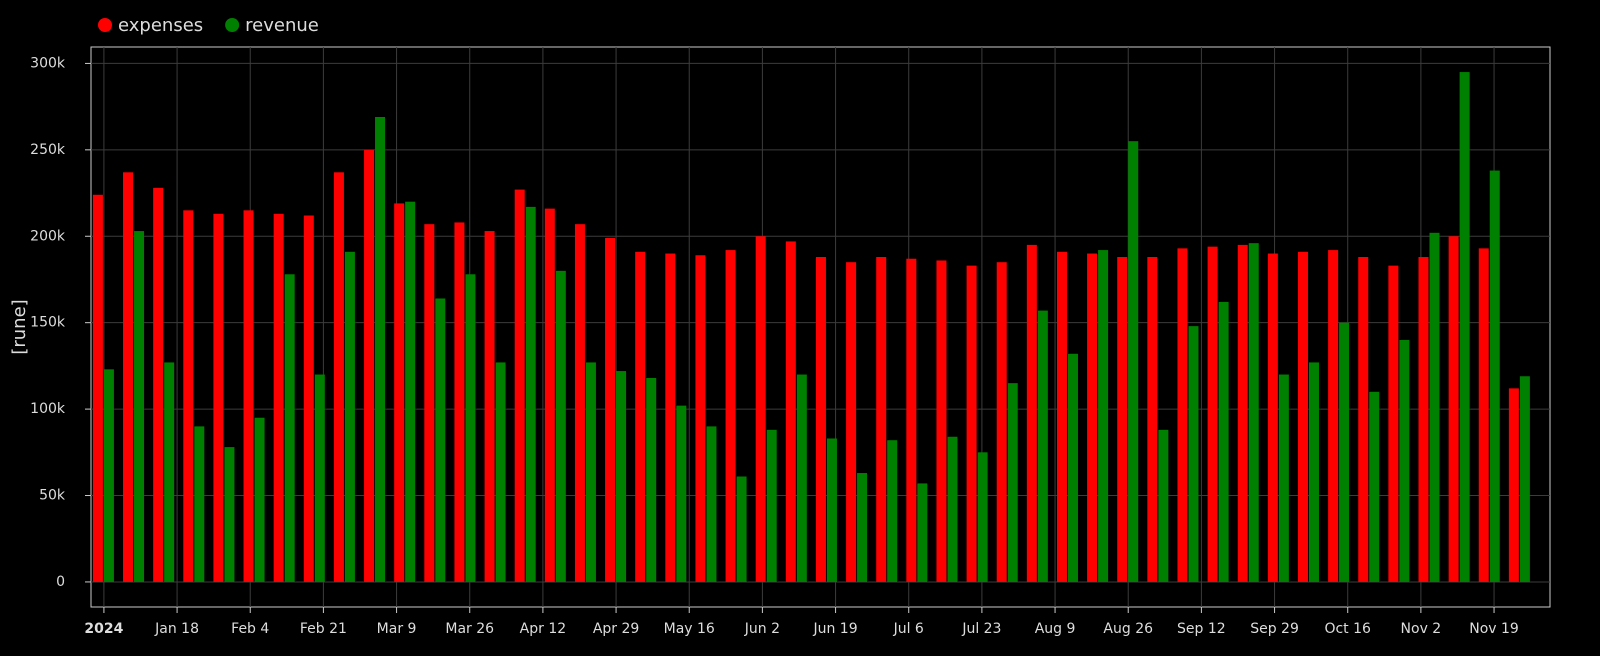  What do you see at coordinates (323, 629) in the screenshot?
I see `x-tick-label: Feb 21` at bounding box center [323, 629].